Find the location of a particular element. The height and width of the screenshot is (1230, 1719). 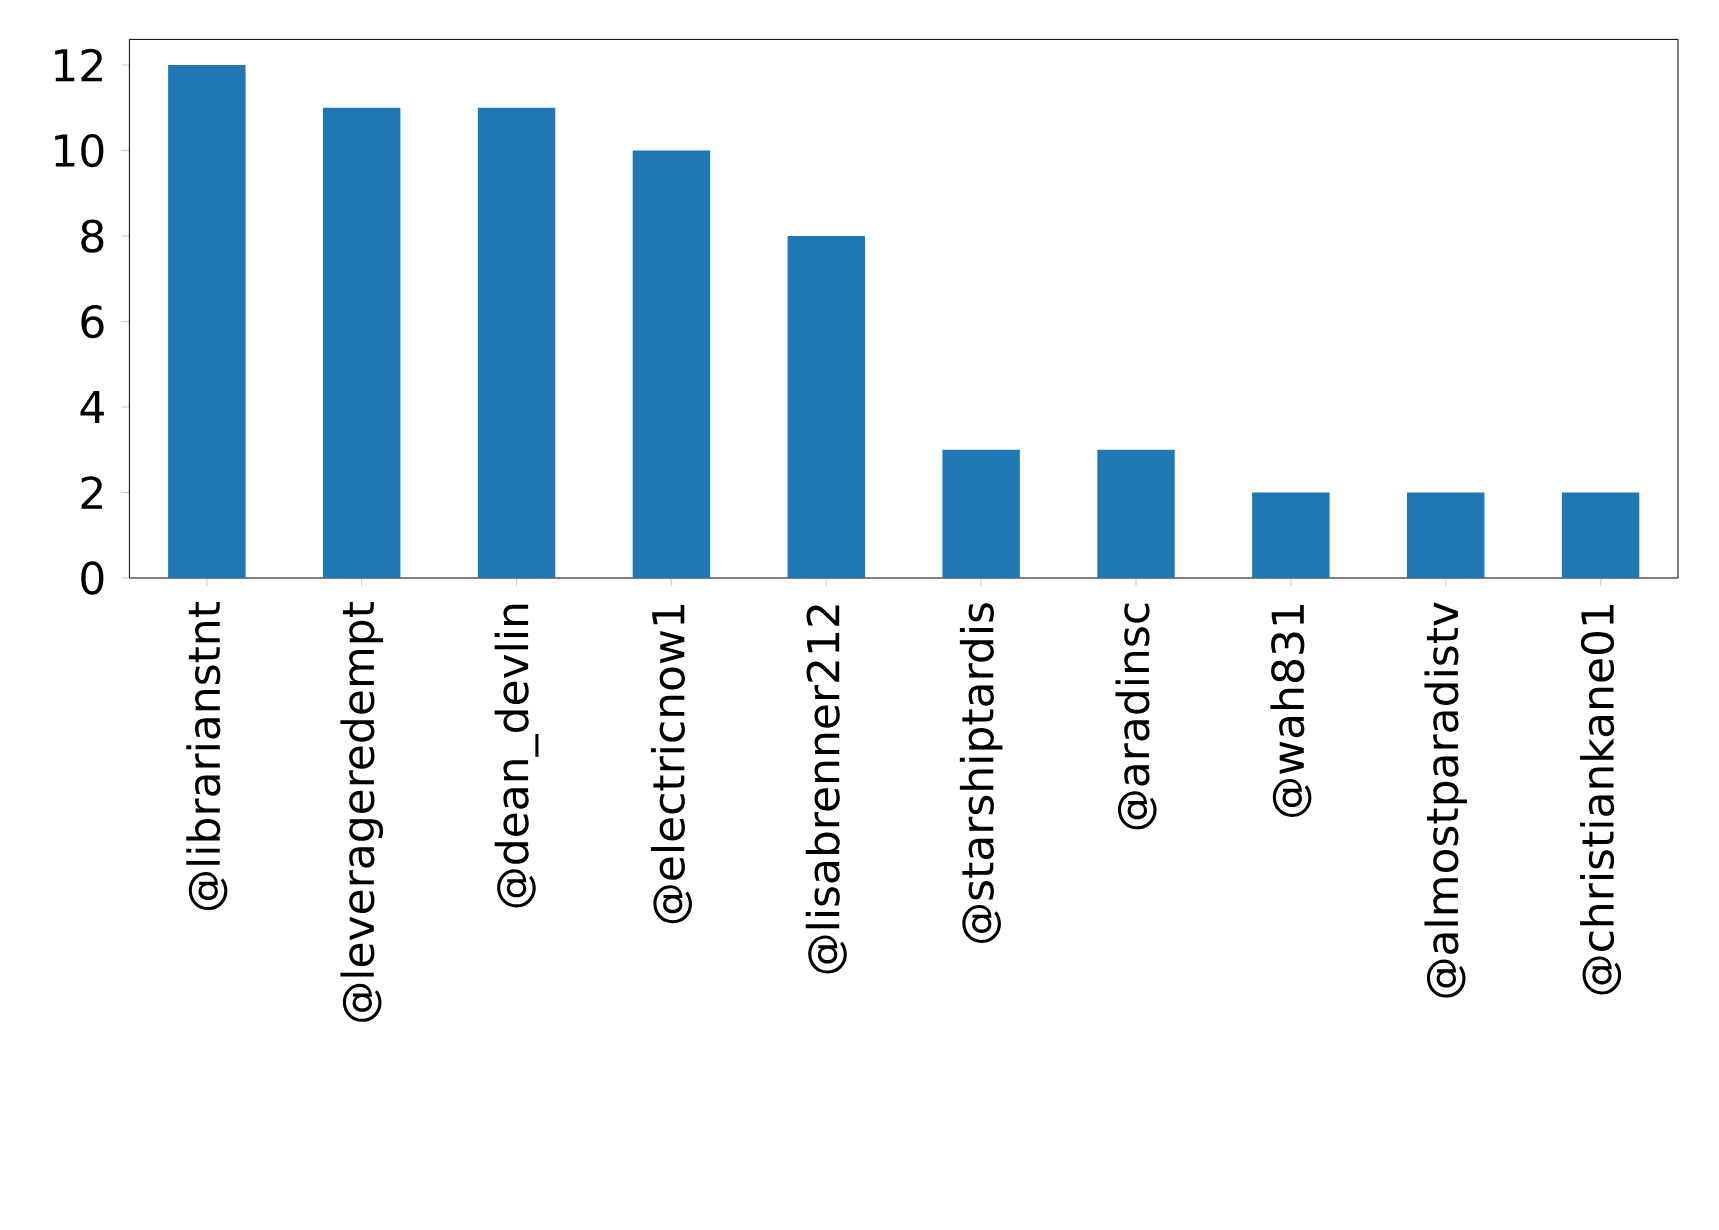

y-tick-label: 2 is located at coordinates (91, 492).